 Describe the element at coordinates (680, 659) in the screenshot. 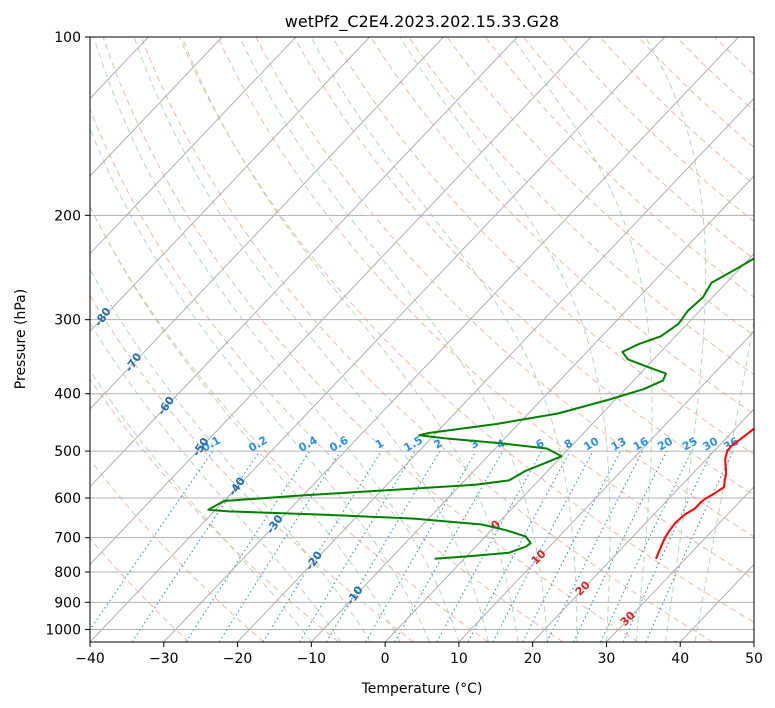

I see `x-tick-label: 40` at that location.